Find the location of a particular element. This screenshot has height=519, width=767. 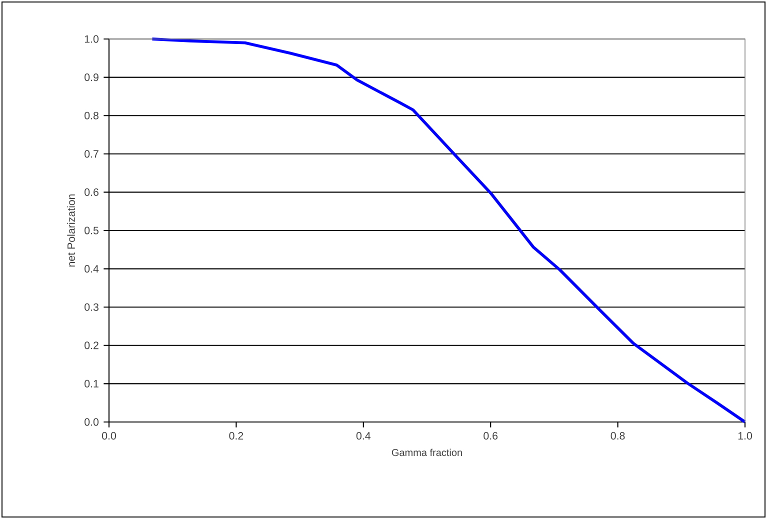

y-tick-label: 0.9 is located at coordinates (91, 78).